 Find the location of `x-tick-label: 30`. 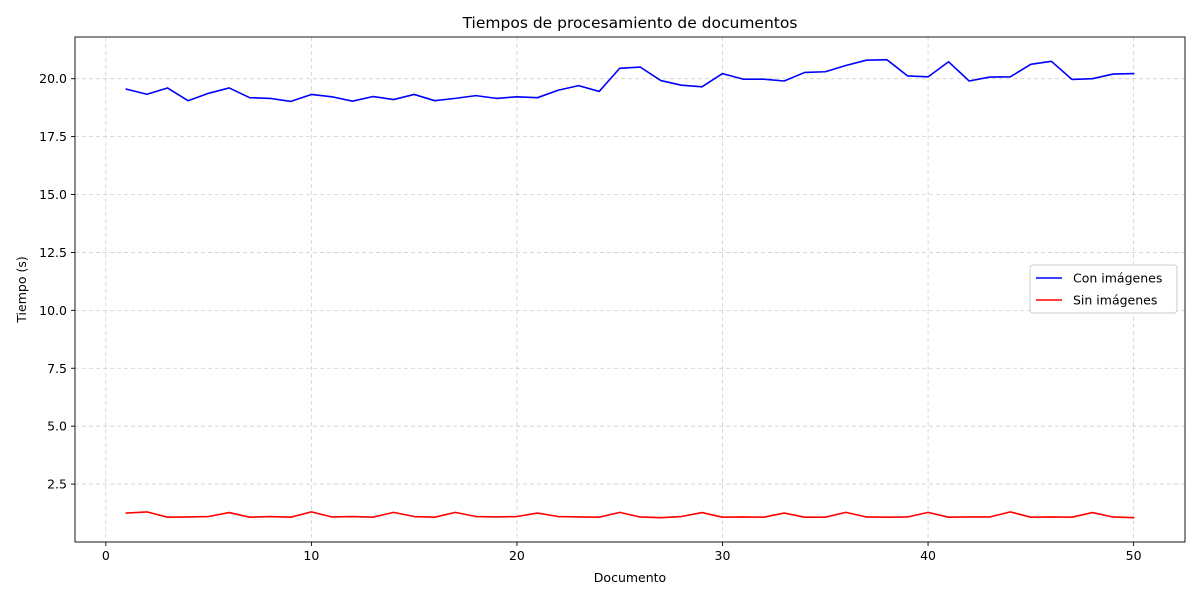

x-tick-label: 30 is located at coordinates (723, 555).